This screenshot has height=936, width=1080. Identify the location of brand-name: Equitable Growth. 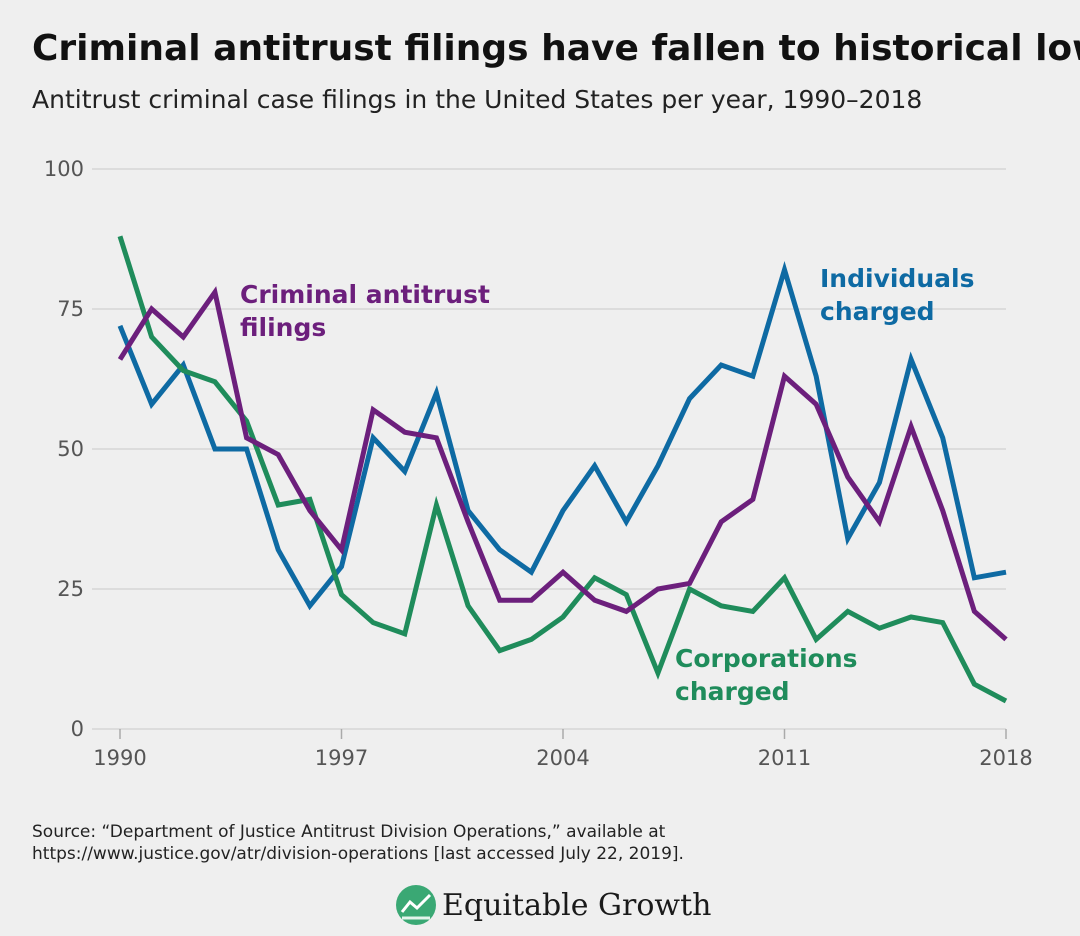
(576, 905).